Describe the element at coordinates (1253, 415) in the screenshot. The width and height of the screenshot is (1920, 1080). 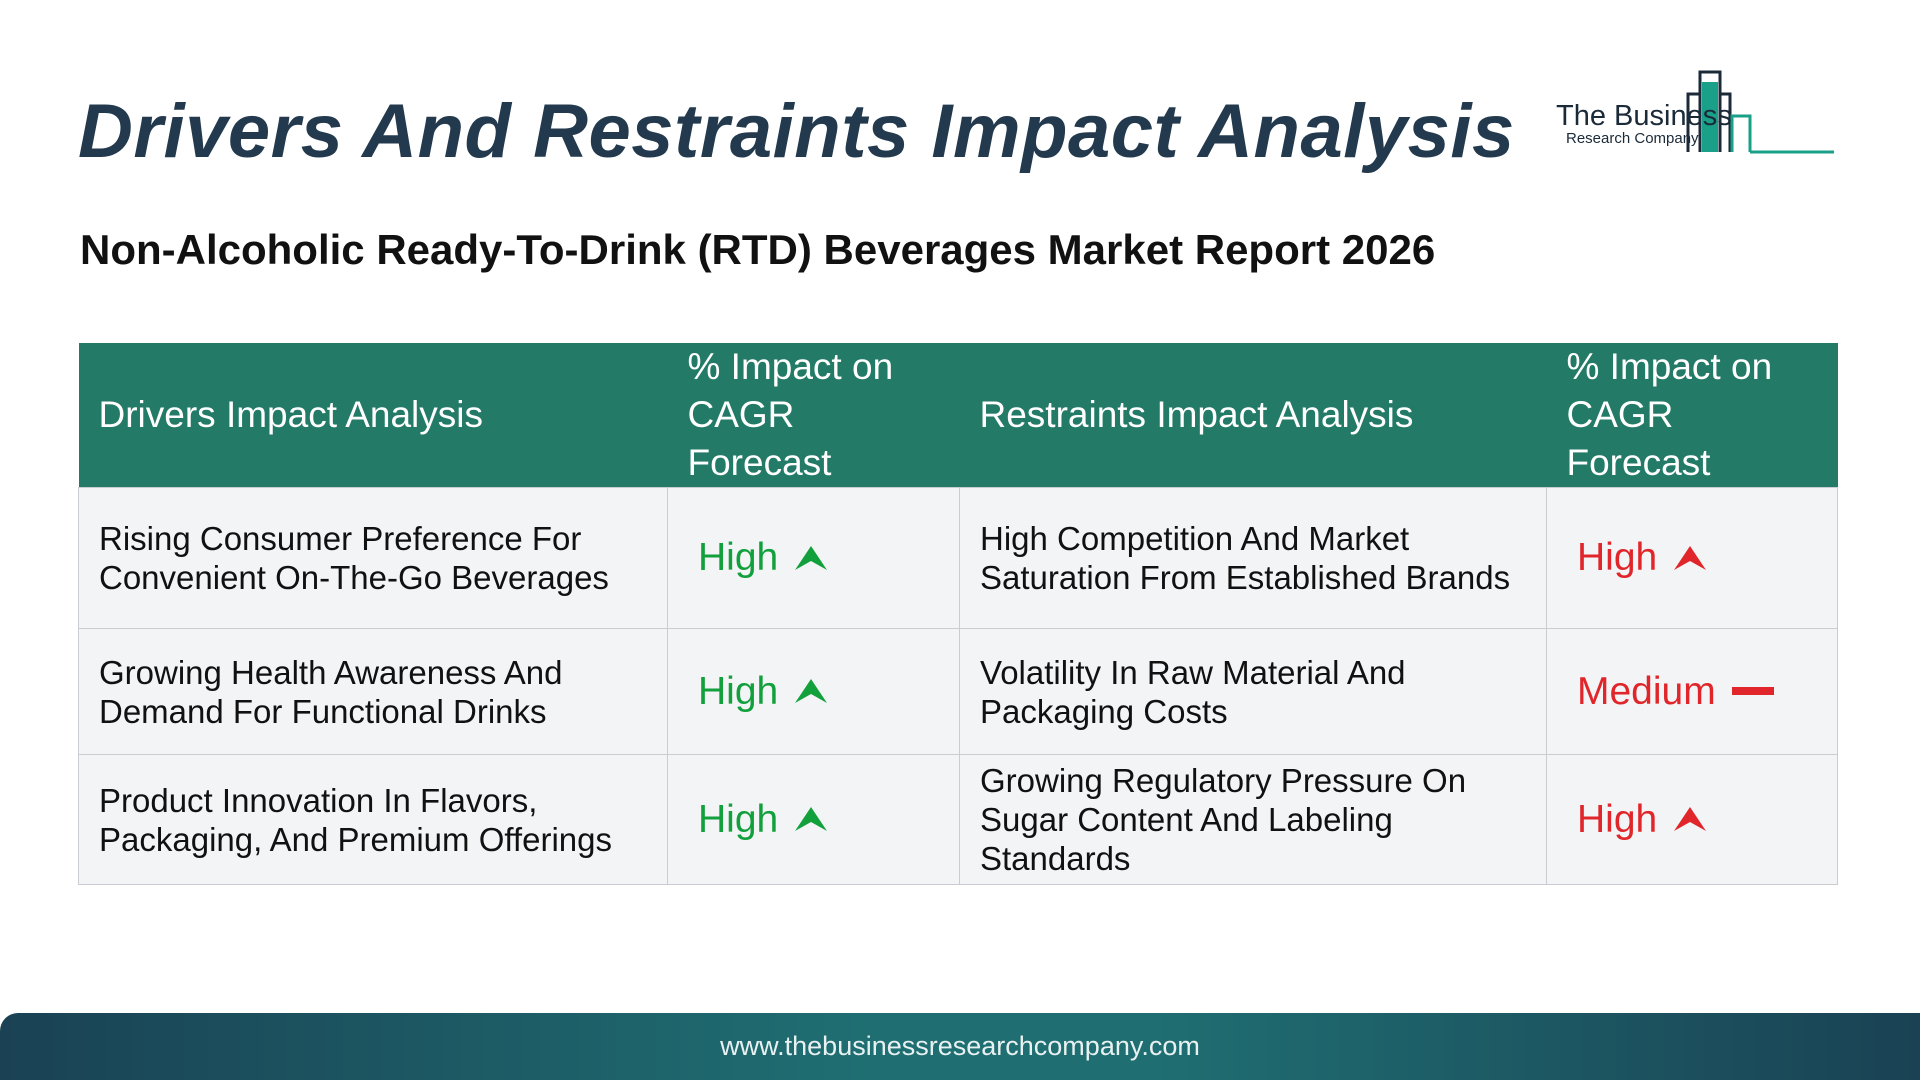
I see `column-header-restraints: Restraints Impact Analysis` at that location.